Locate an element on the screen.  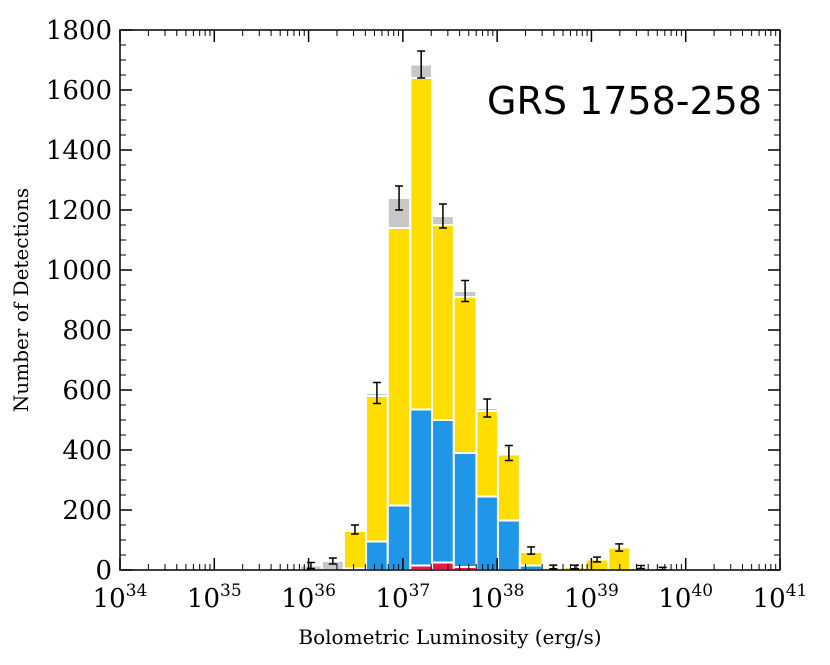
x-tick-exponent: 37 is located at coordinates (420, 591).